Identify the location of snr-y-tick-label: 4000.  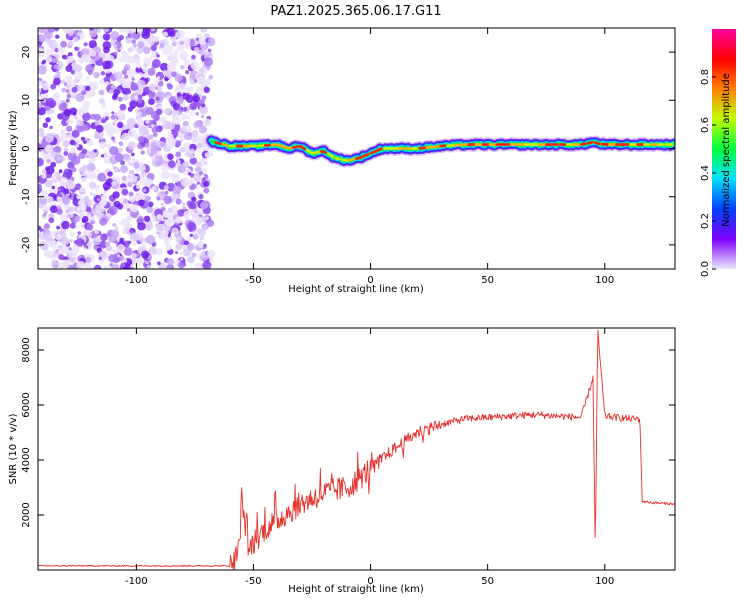
(26, 459).